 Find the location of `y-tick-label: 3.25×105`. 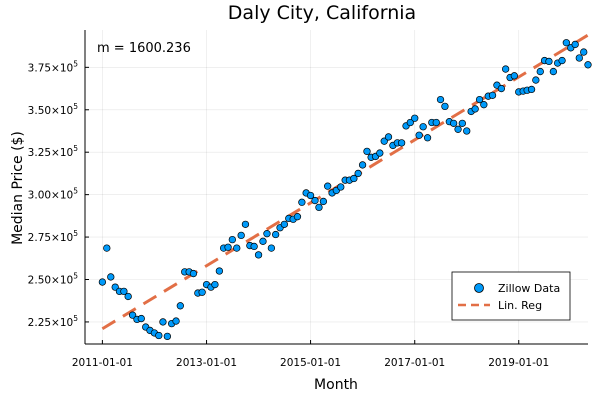

y-tick-label: 3.25×105 is located at coordinates (53, 151).